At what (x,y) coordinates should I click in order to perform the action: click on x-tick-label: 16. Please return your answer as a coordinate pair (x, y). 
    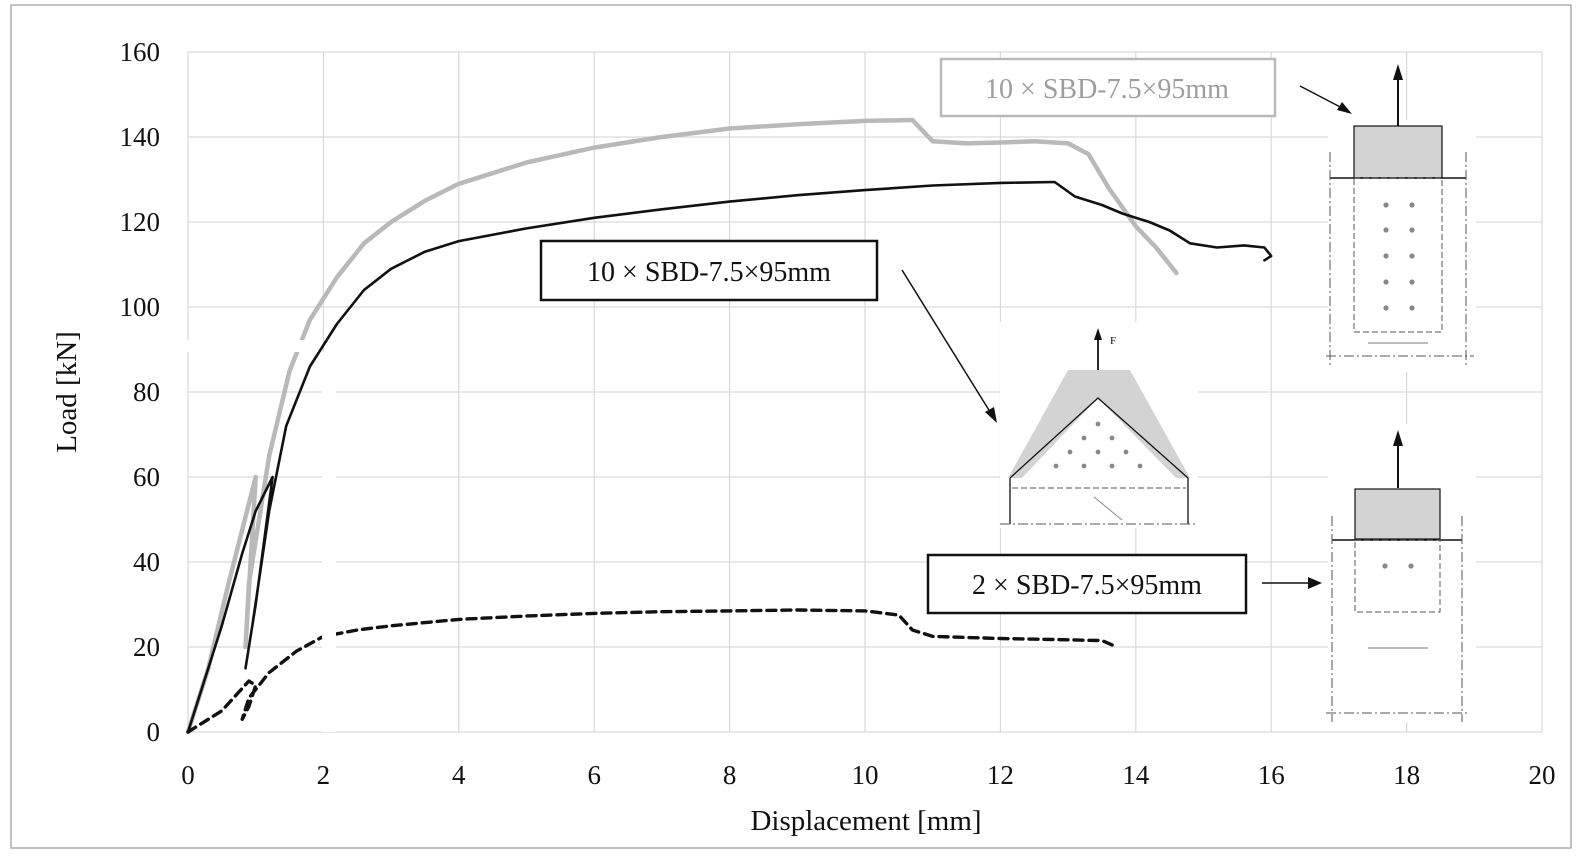
    Looking at the image, I should click on (1271, 775).